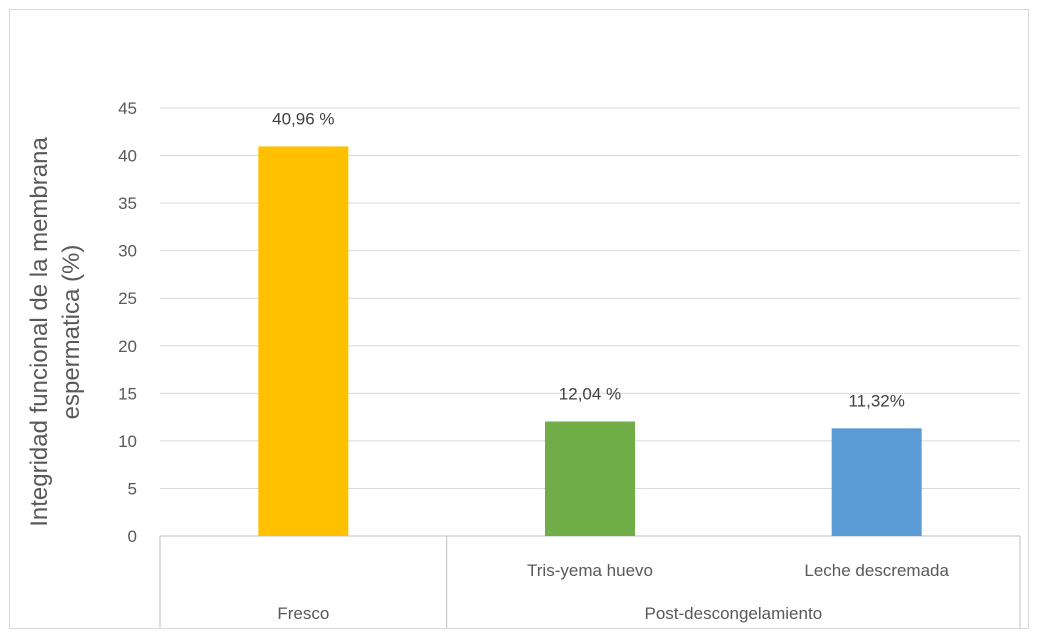 The image size is (1038, 641). Describe the element at coordinates (127, 346) in the screenshot. I see `y-tick-label: 20` at that location.